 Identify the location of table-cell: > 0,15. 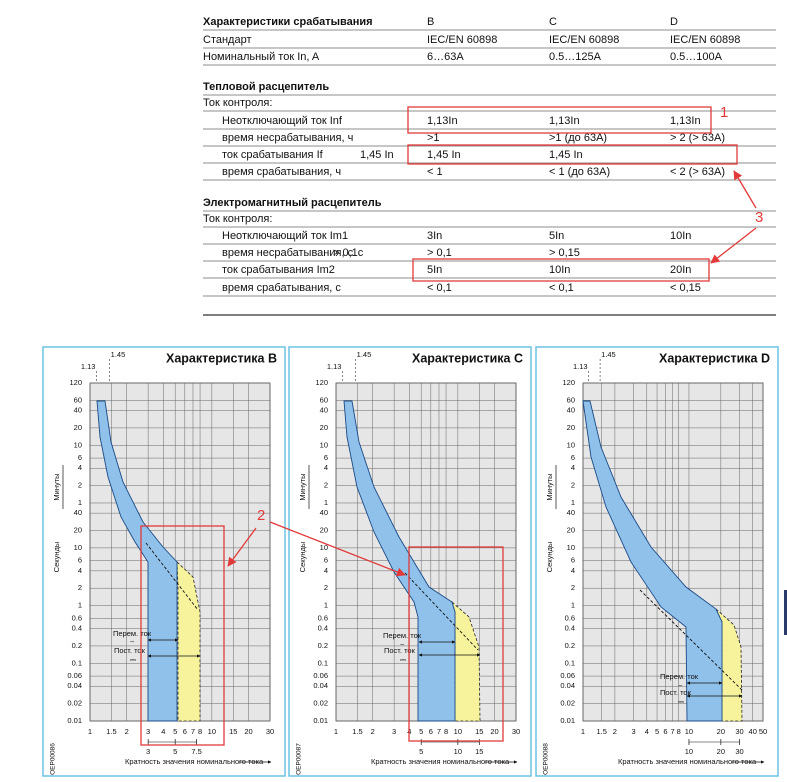
(564, 253).